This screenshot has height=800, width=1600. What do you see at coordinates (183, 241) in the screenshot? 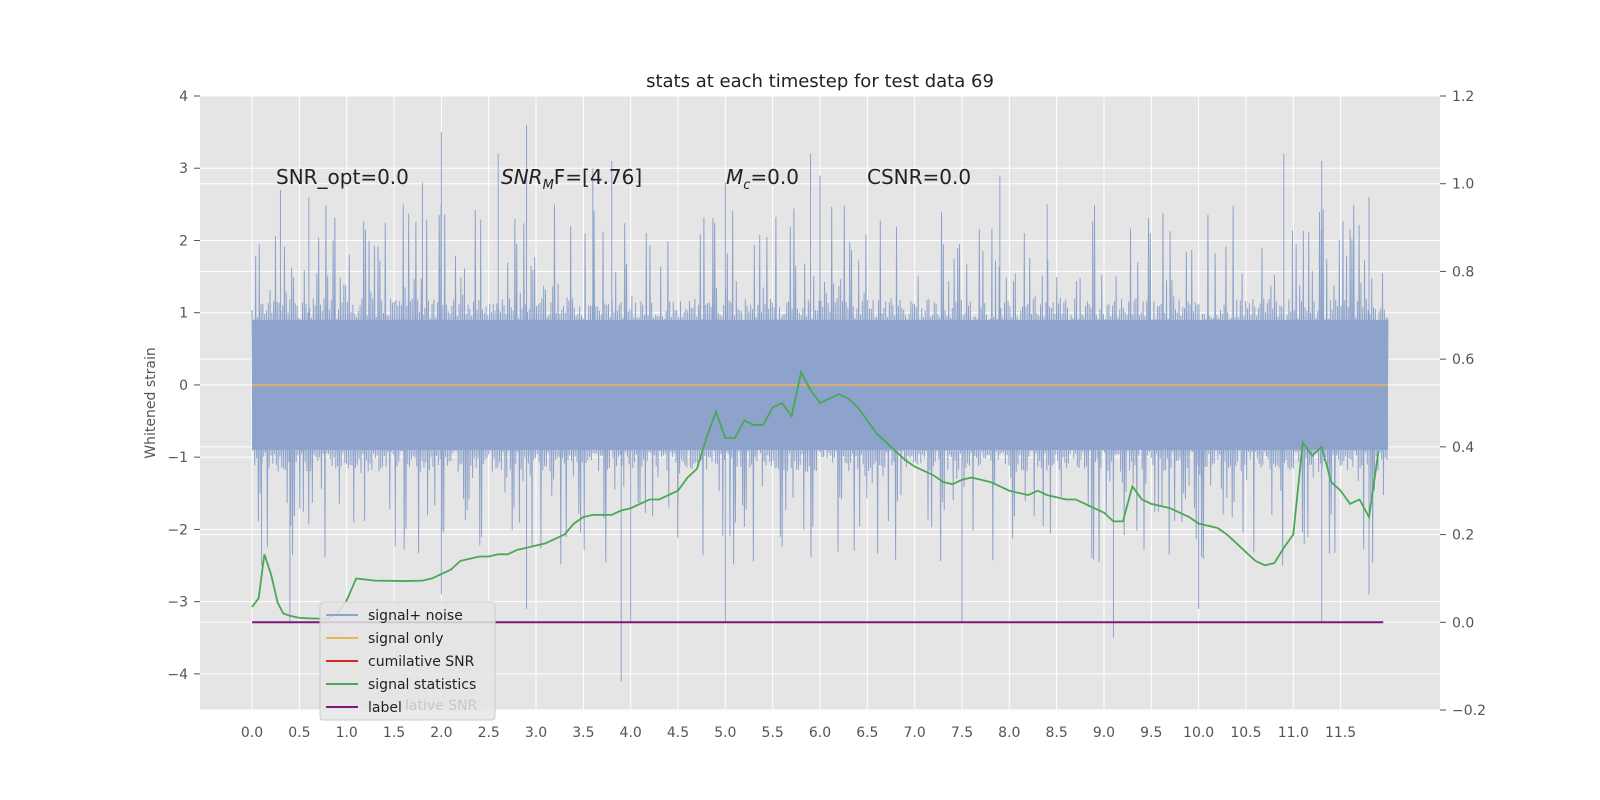
I see `y-tick-label: 2` at bounding box center [183, 241].